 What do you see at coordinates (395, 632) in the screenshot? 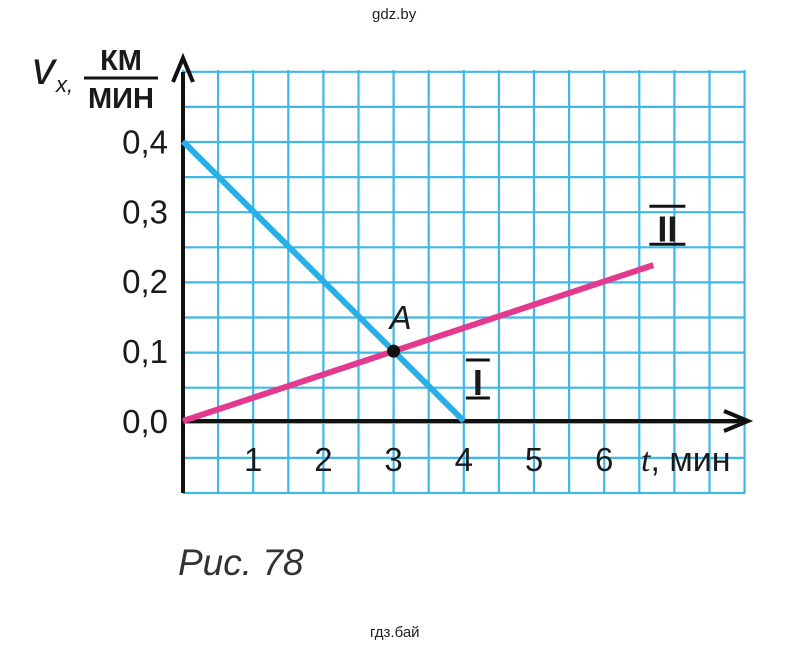
I see `watermark-bottom: гдз.бай` at bounding box center [395, 632].